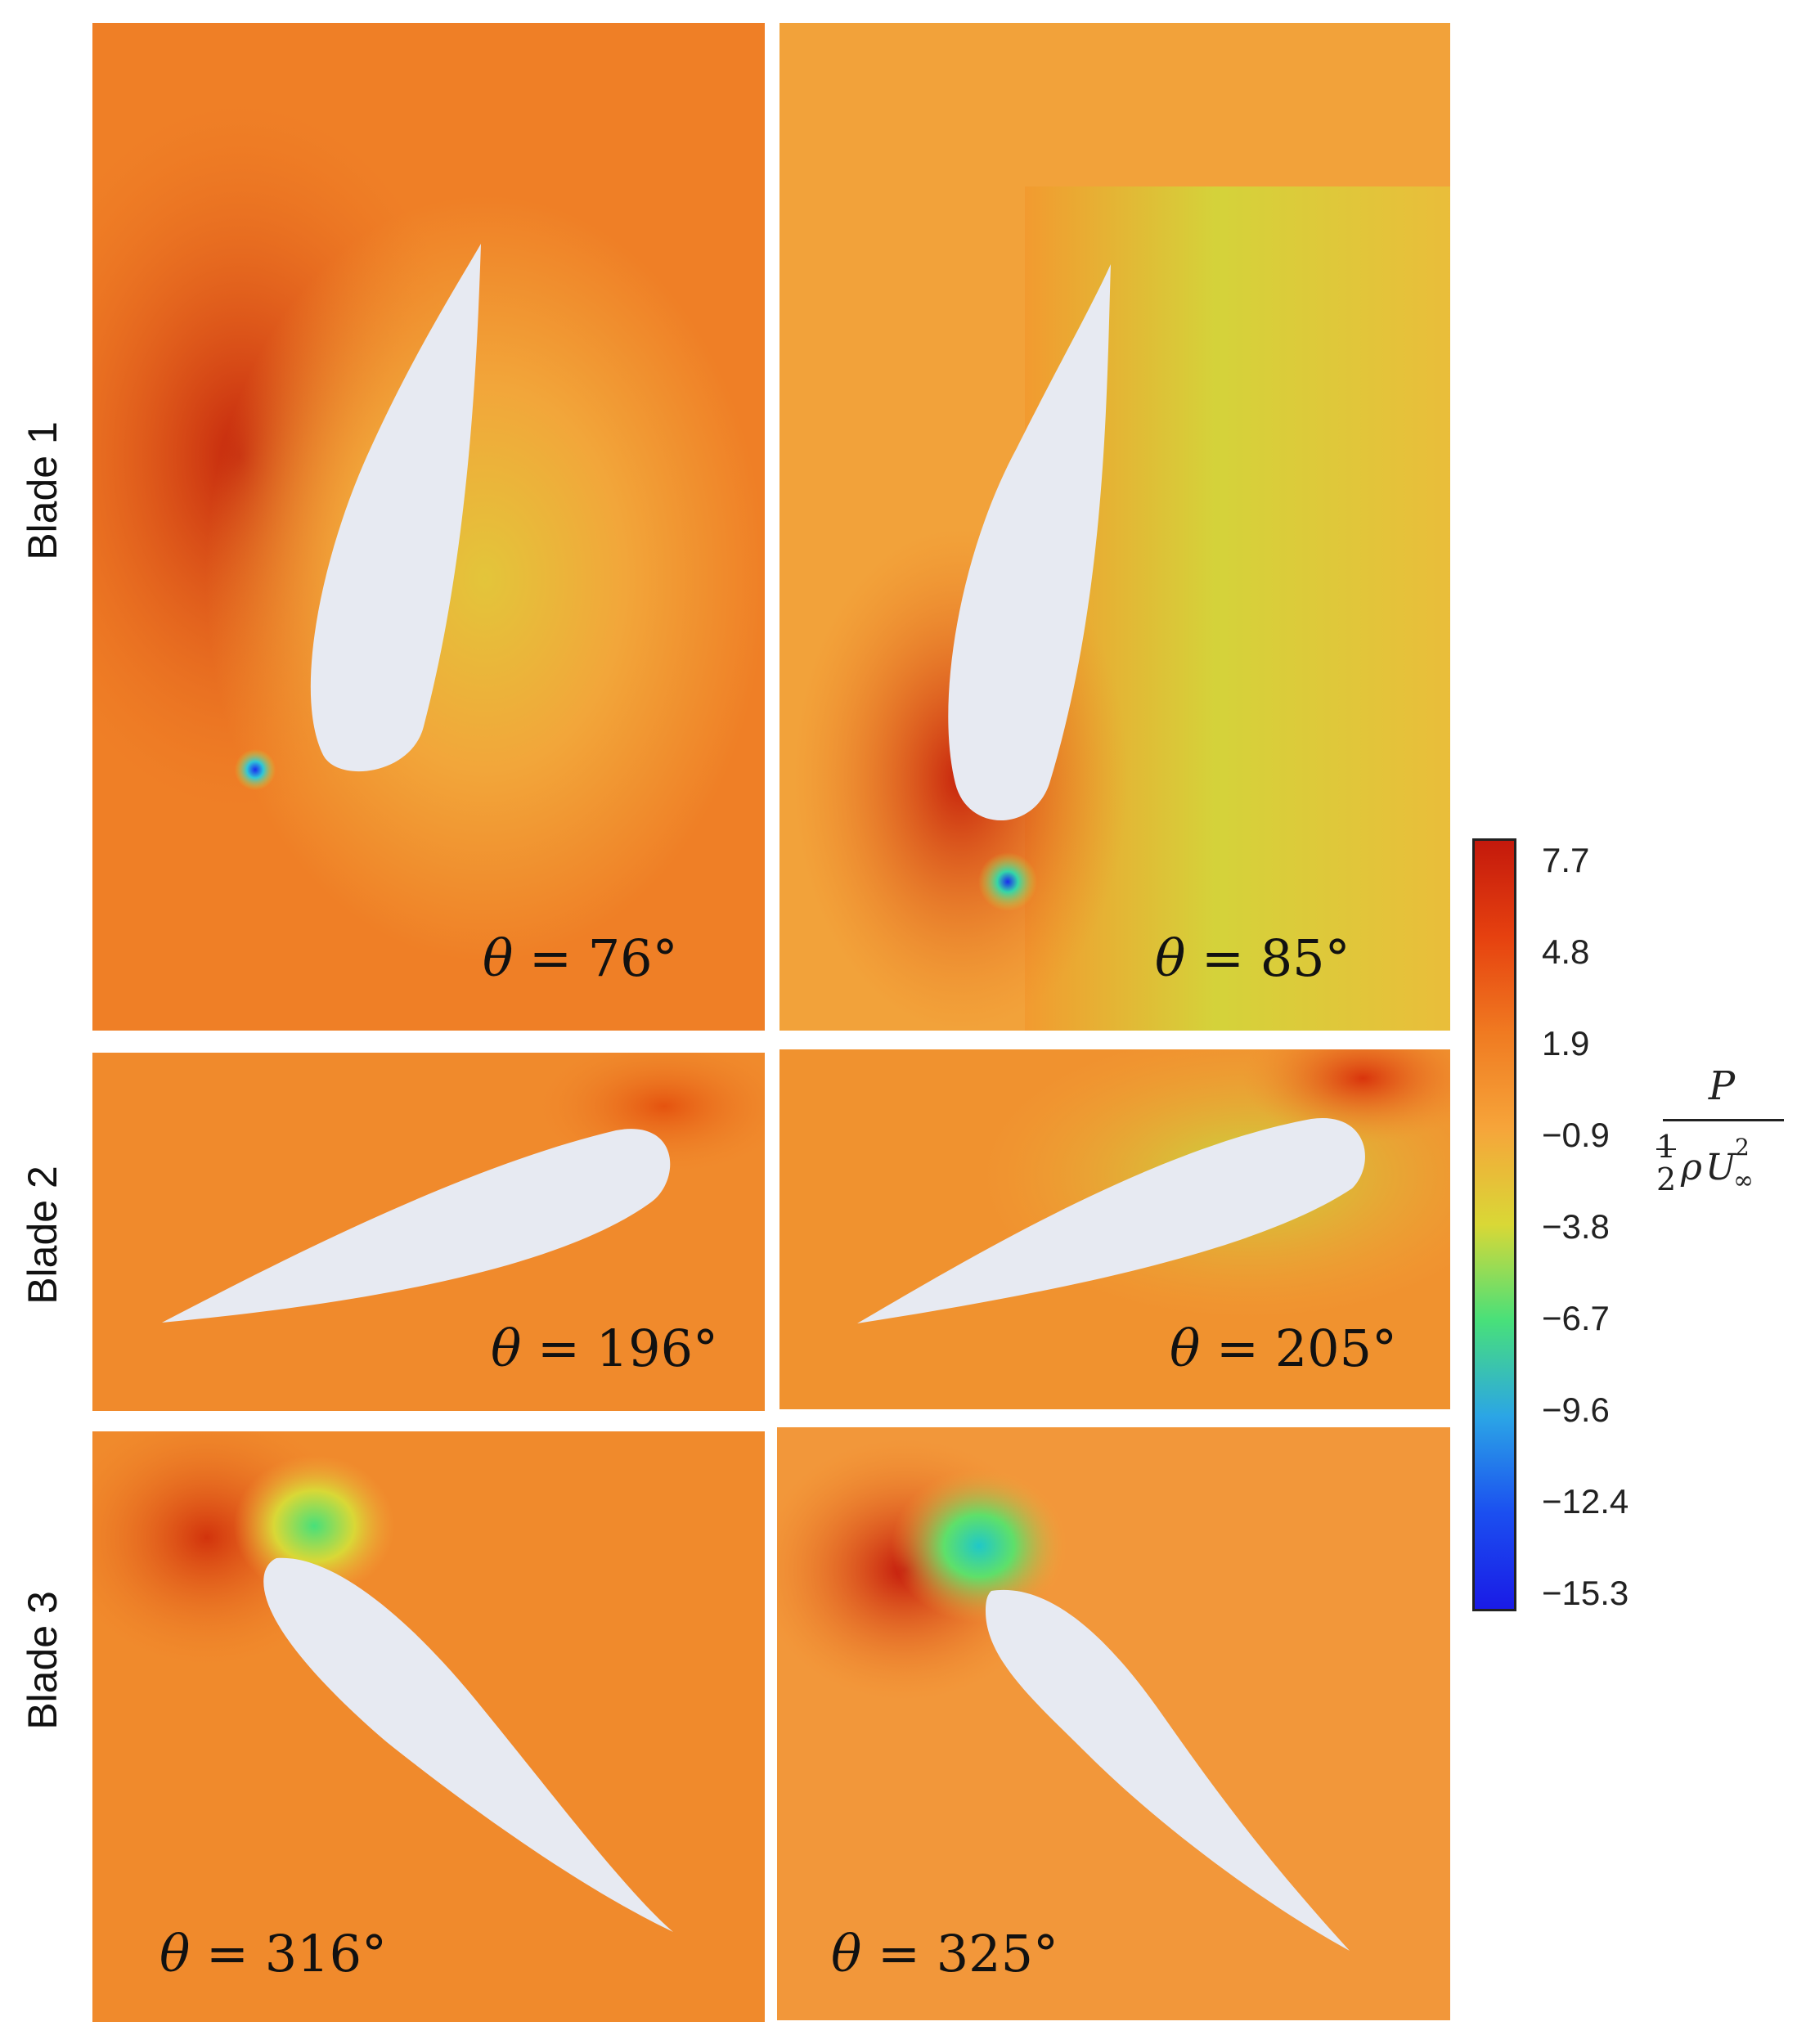 The width and height of the screenshot is (1806, 2044). I want to click on row-label-blade-2: Blade 2, so click(42, 1235).